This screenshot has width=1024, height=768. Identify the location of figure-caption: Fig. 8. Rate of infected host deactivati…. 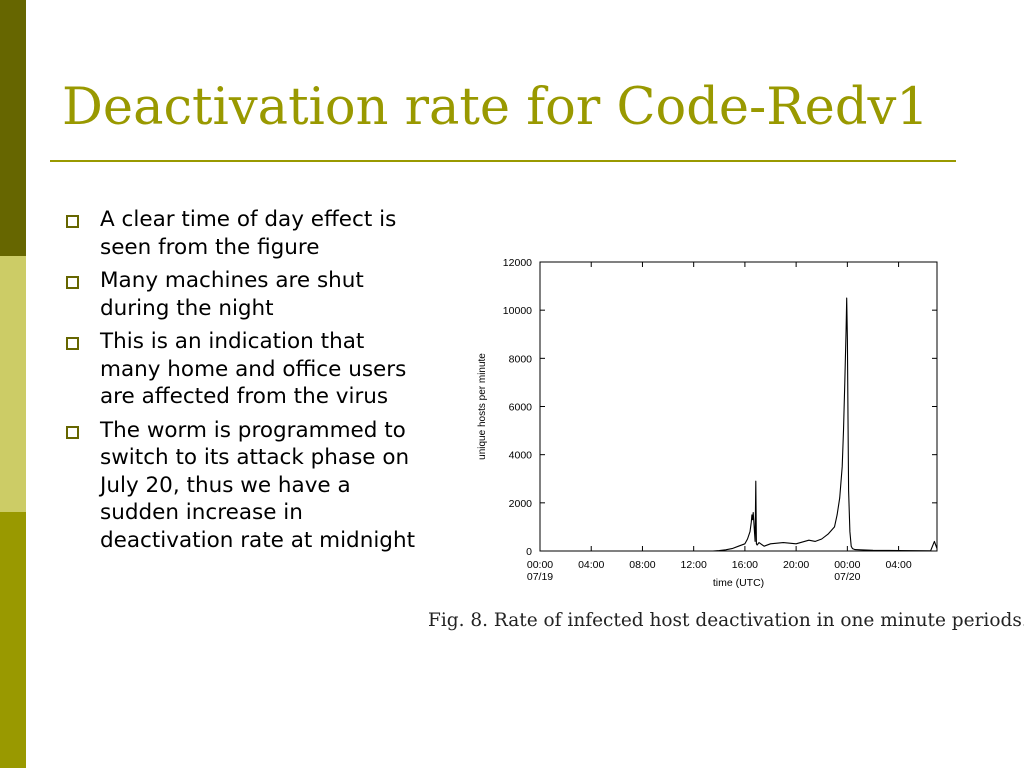
(726, 620).